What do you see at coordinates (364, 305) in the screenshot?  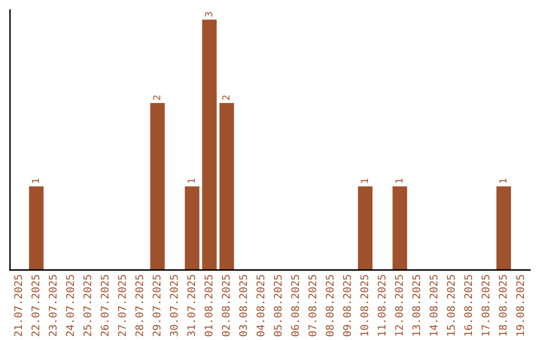 I see `x-tick-label: 10.08.2025` at bounding box center [364, 305].